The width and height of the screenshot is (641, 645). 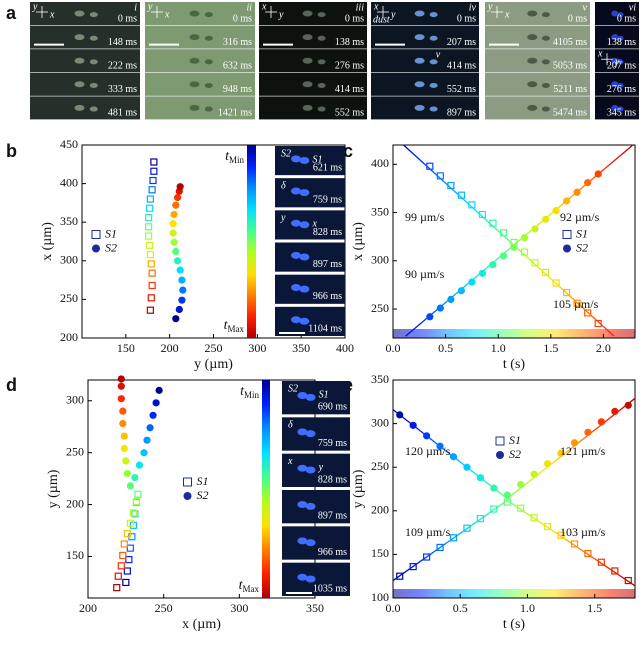 I want to click on x-tick-label: 2.0, so click(x=603, y=348).